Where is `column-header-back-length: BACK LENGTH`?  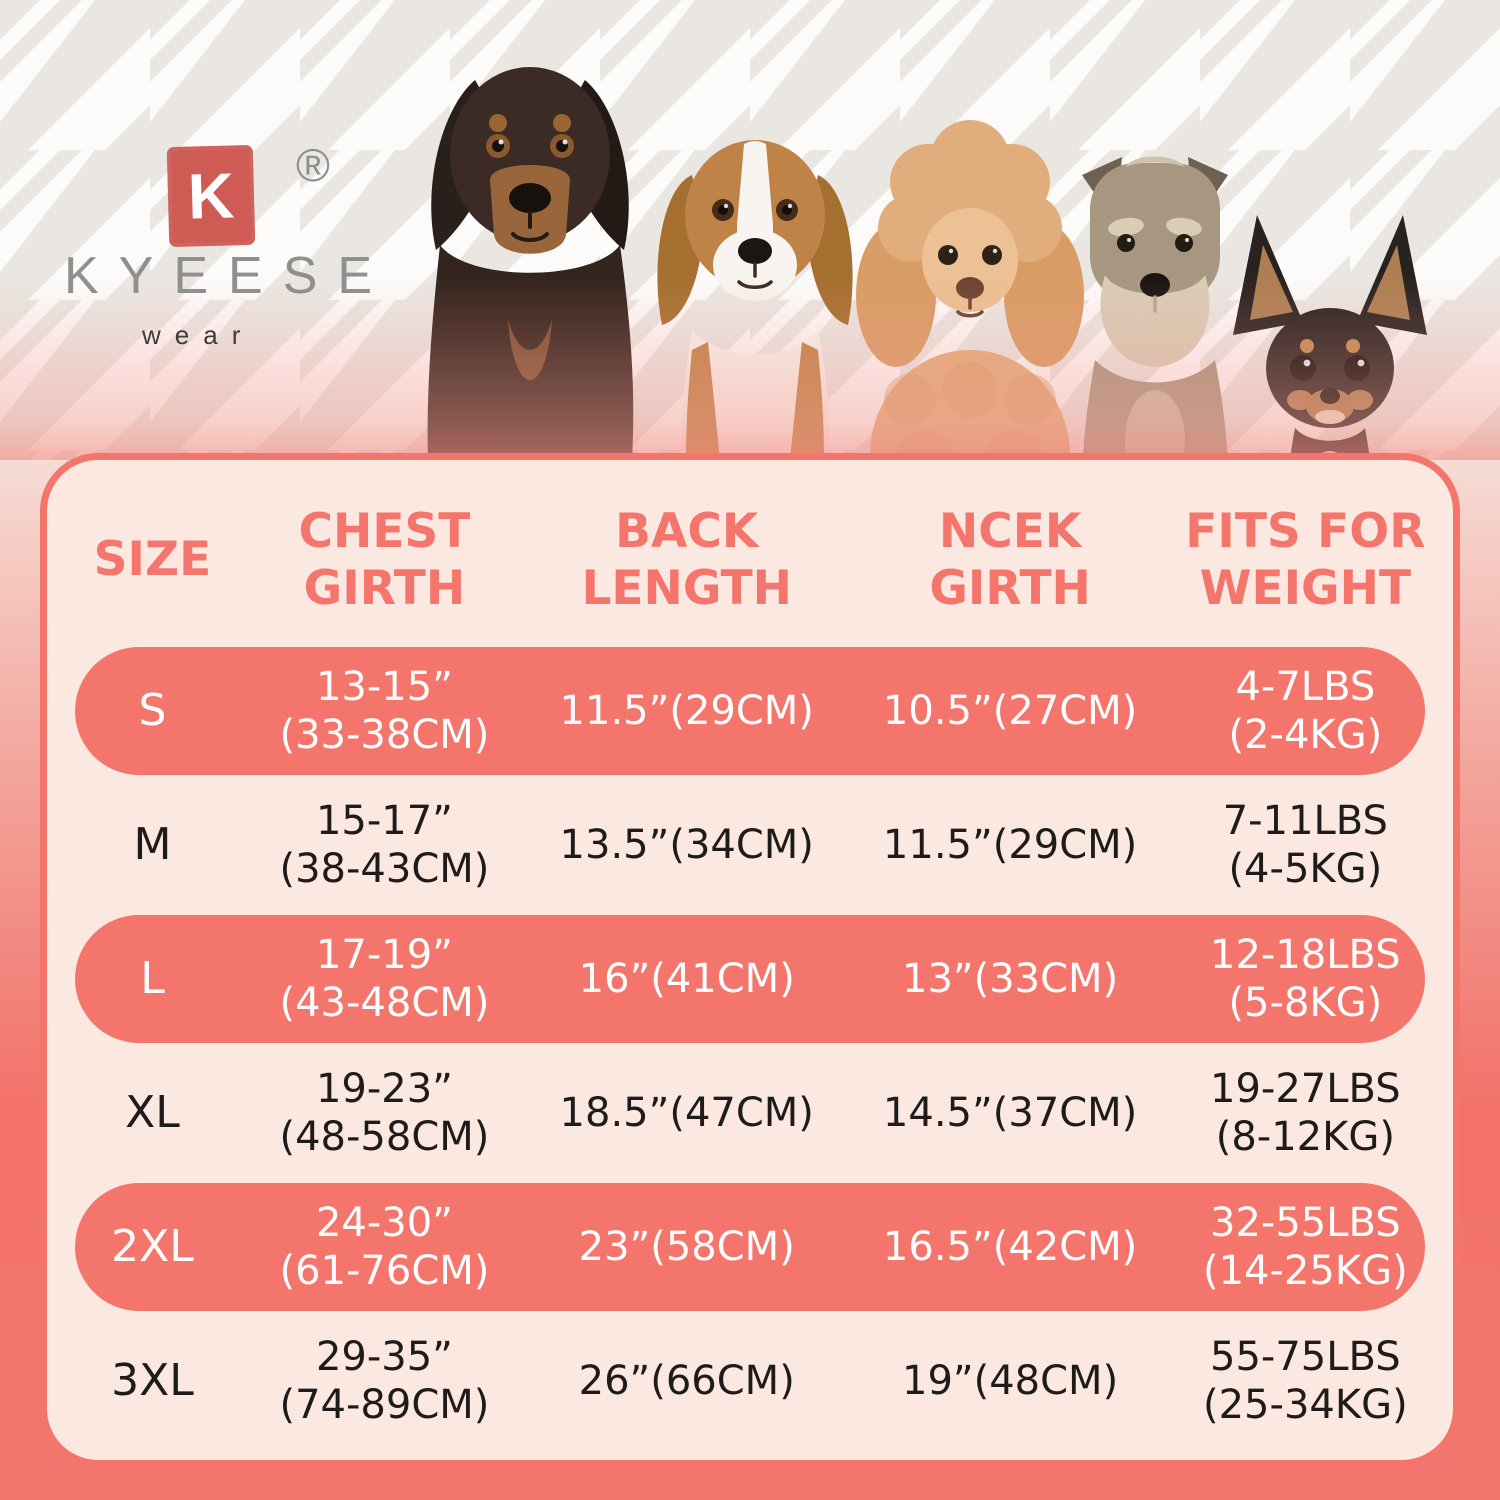
column-header-back-length: BACK LENGTH is located at coordinates (686, 559).